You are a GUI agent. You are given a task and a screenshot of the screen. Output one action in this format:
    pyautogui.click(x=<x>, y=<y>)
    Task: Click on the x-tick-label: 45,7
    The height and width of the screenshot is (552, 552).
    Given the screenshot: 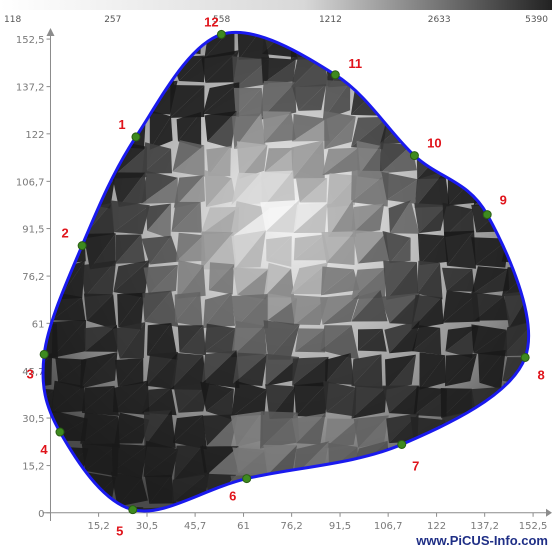 What is the action you would take?
    pyautogui.click(x=195, y=526)
    